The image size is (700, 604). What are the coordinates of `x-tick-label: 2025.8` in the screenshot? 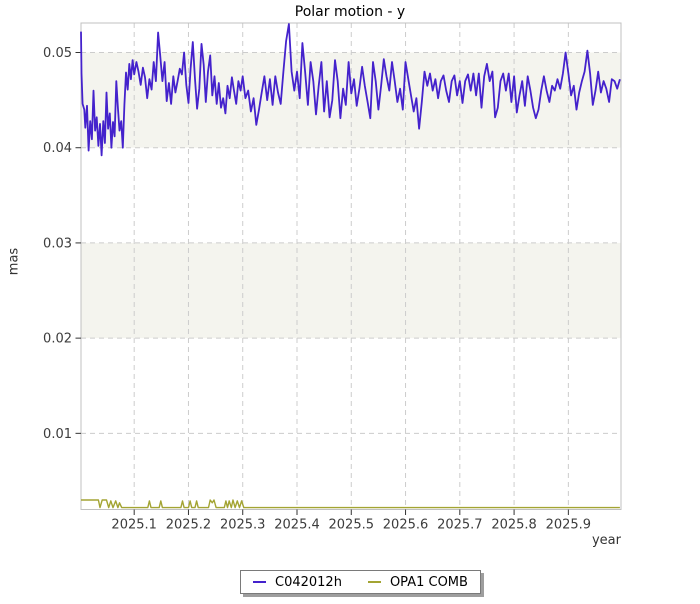 It's located at (514, 525).